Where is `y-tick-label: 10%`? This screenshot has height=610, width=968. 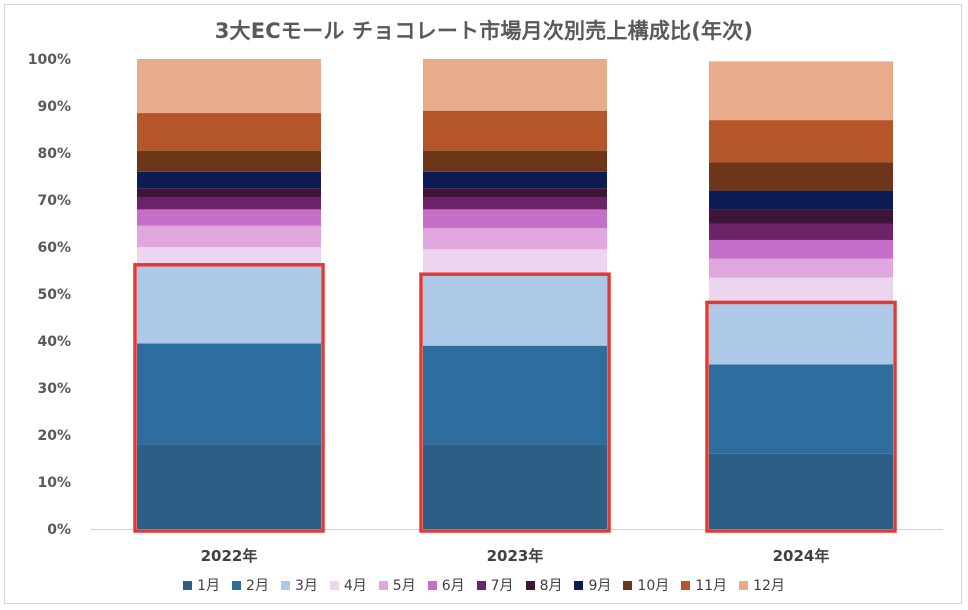 y-tick-label: 10% is located at coordinates (54, 483).